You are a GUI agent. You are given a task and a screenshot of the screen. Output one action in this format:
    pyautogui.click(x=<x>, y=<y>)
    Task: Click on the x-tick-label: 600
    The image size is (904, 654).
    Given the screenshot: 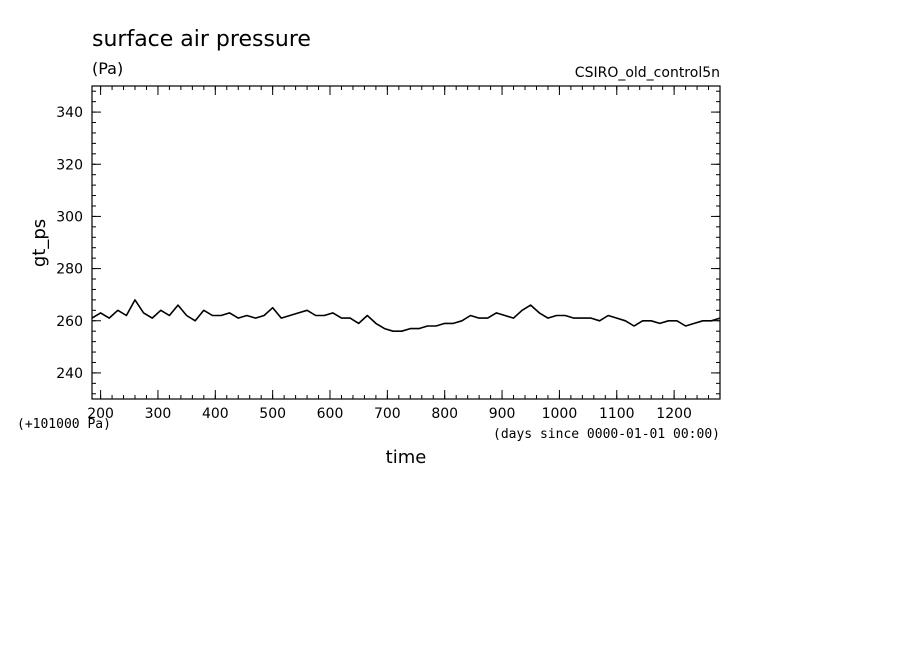 What is the action you would take?
    pyautogui.click(x=330, y=414)
    